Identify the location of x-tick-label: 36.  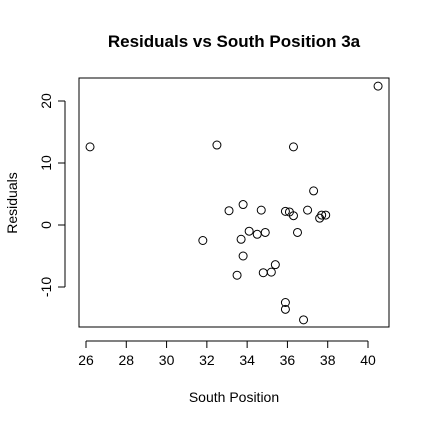
(288, 360).